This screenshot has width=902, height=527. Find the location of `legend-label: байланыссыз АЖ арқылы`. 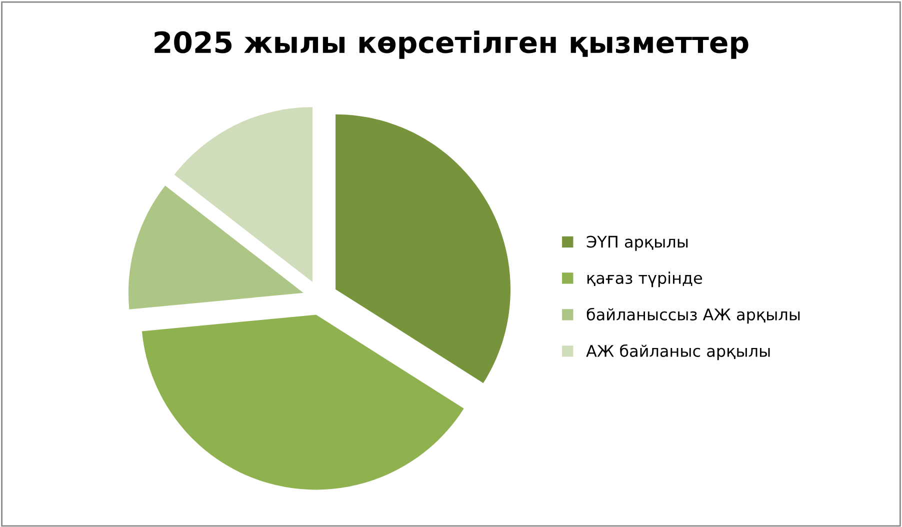

legend-label: байланыссыз АЖ арқылы is located at coordinates (693, 316).